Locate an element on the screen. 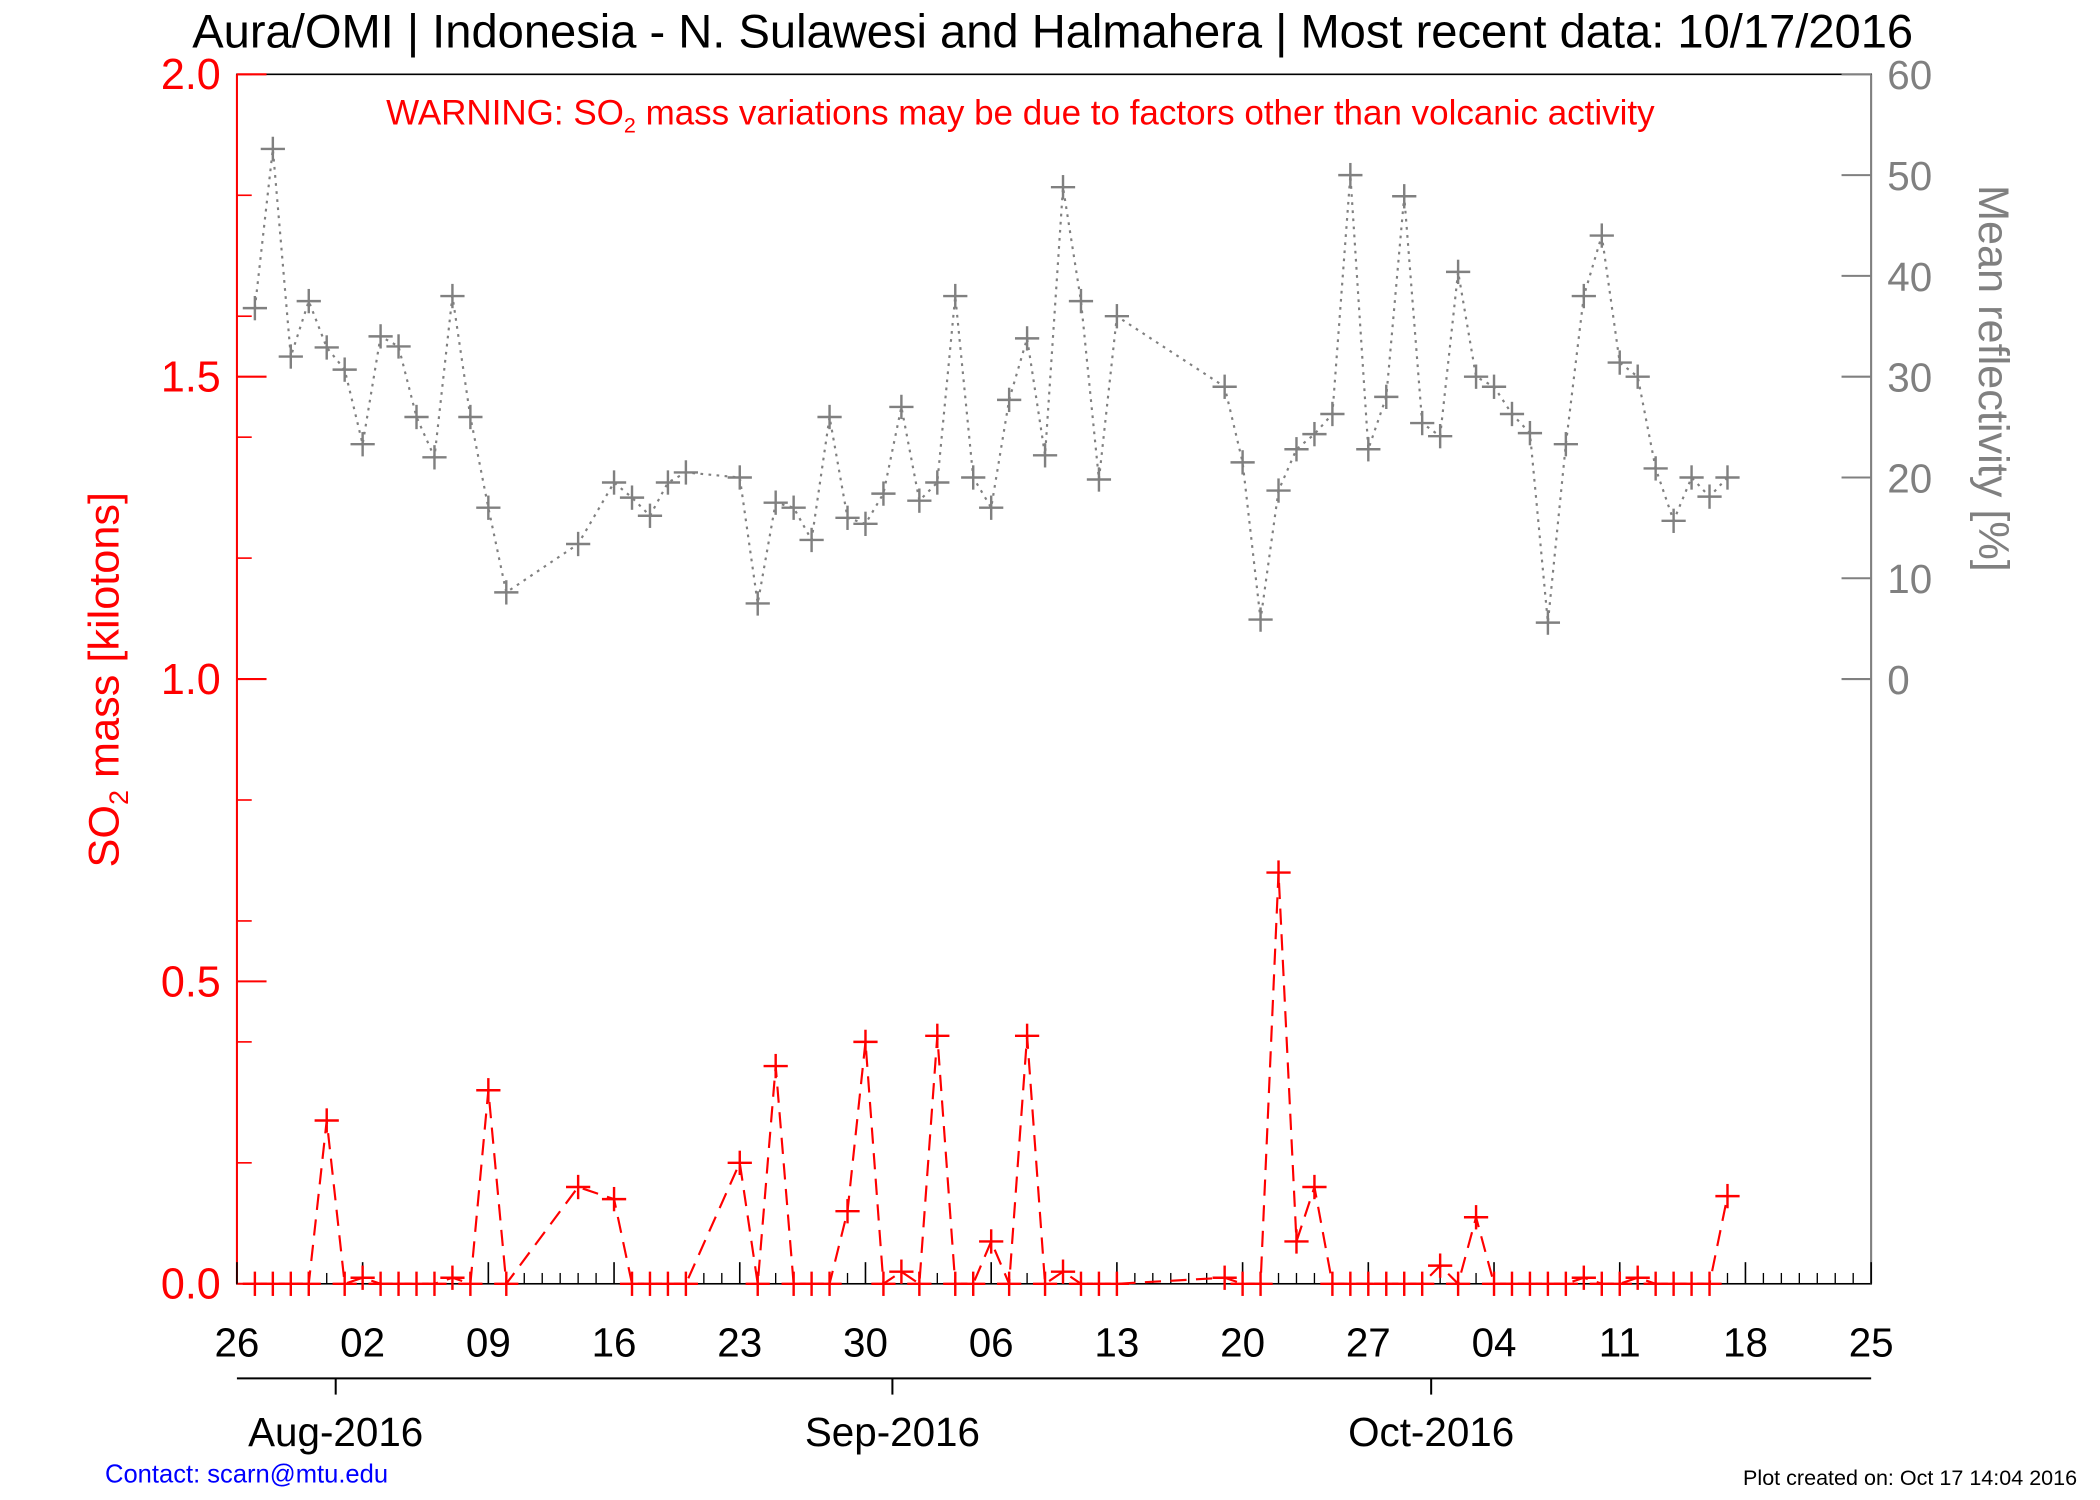  x-tick-label: 30 is located at coordinates (865, 1343).